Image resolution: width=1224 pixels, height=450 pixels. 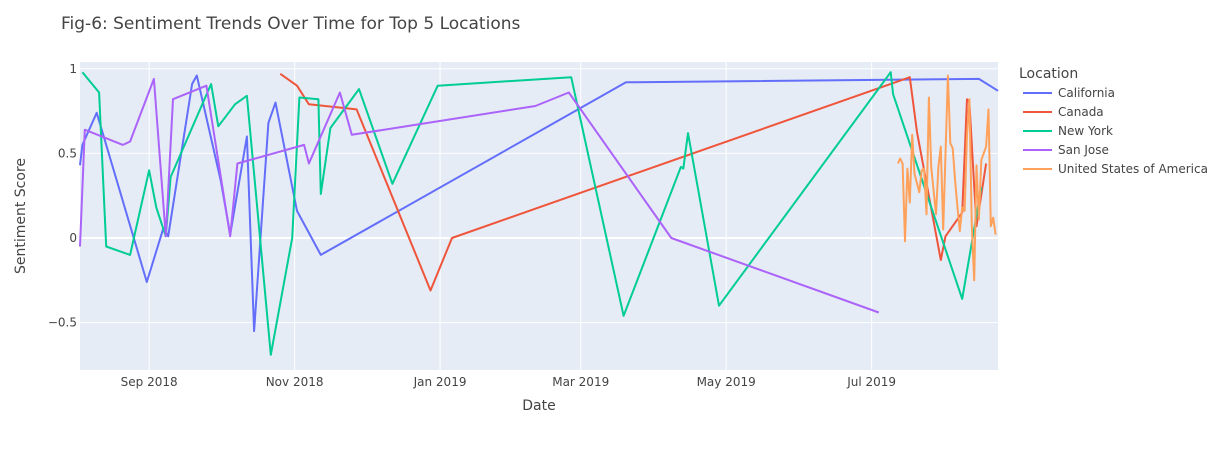 I want to click on y-tick-label: −0.5, so click(x=62, y=323).